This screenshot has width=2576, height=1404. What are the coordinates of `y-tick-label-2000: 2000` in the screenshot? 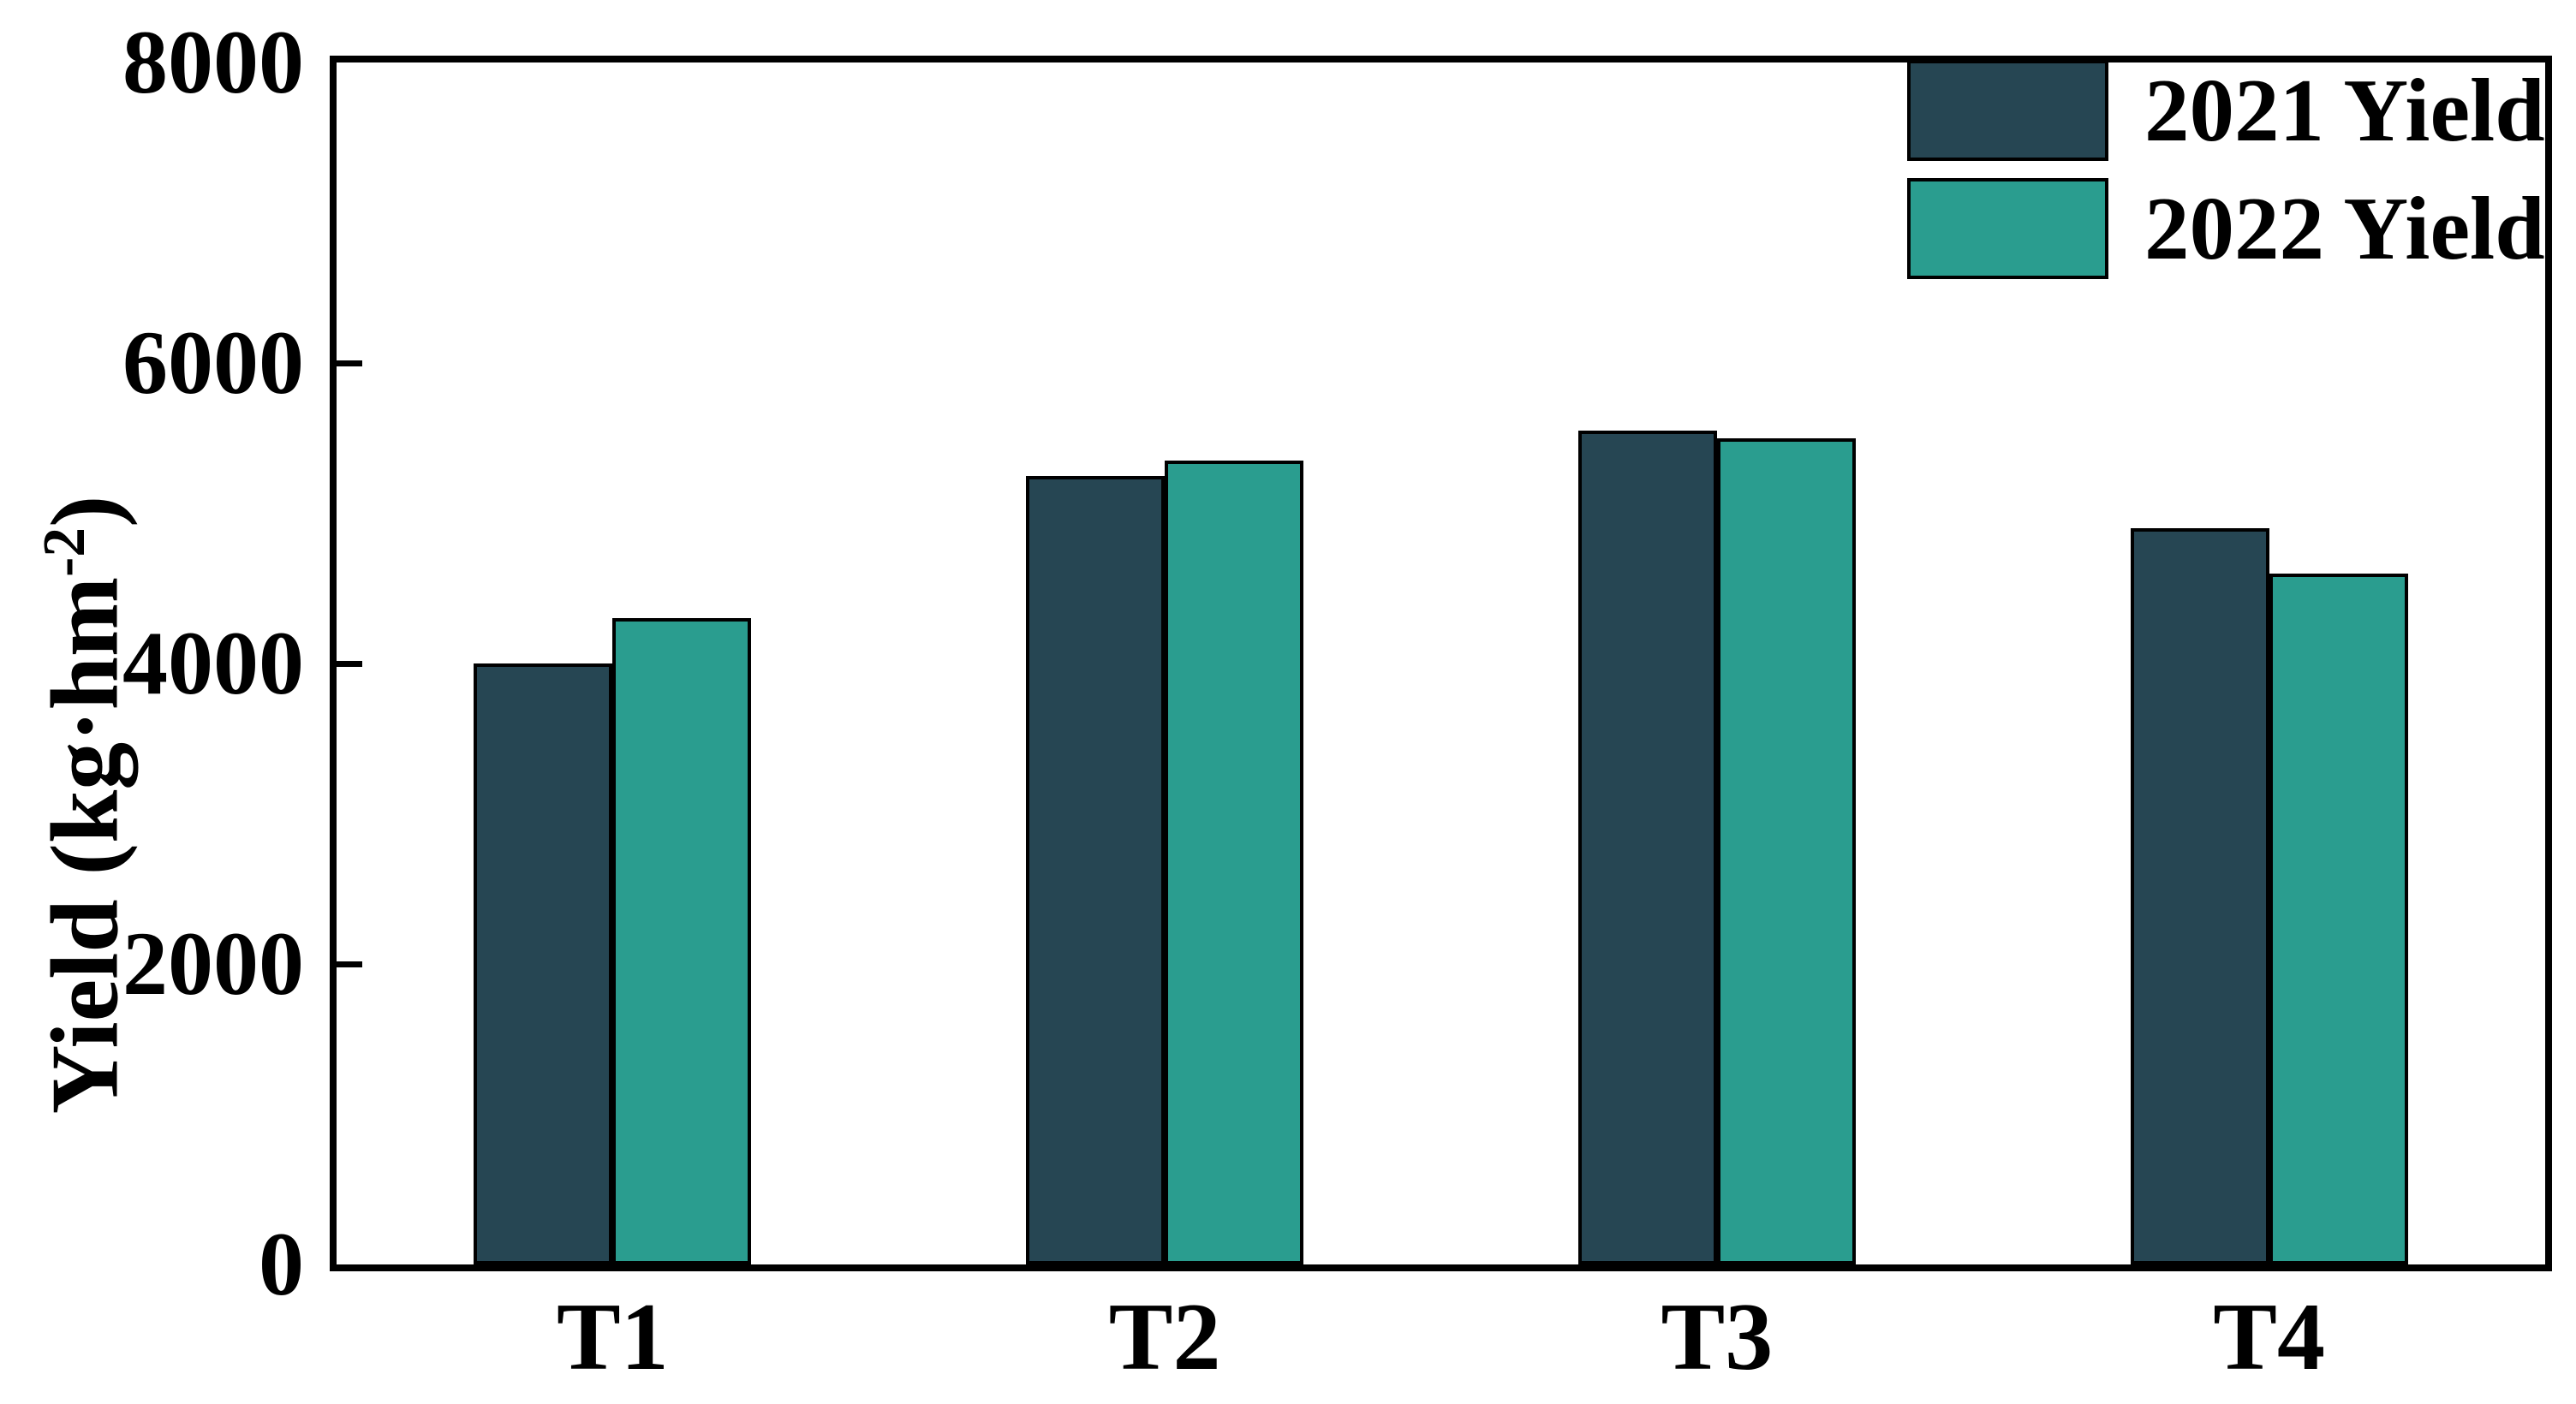 It's located at (213, 963).